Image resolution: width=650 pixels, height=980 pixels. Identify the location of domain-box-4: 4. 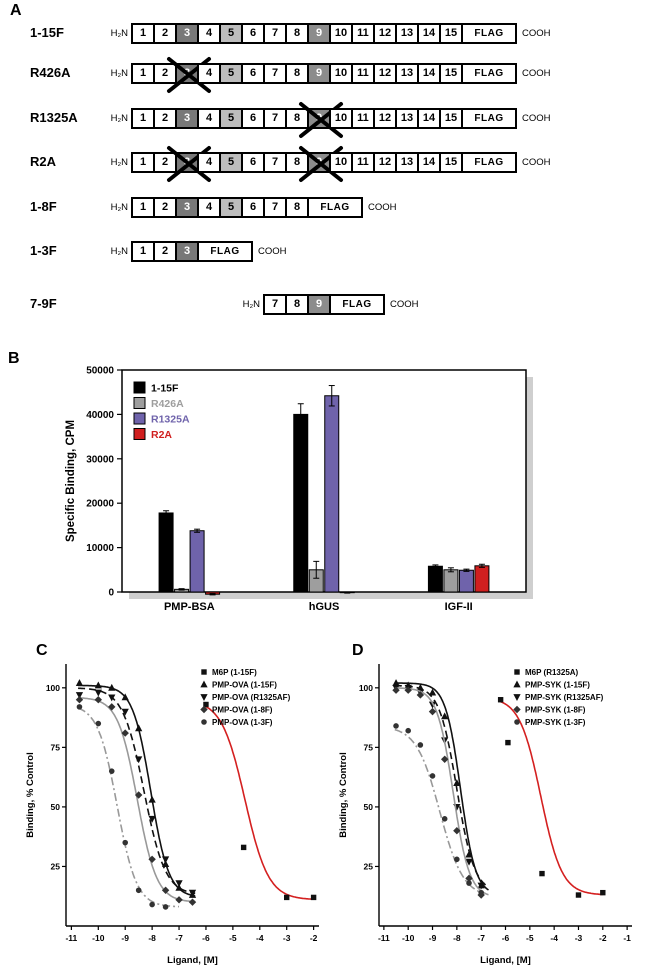
(209, 207).